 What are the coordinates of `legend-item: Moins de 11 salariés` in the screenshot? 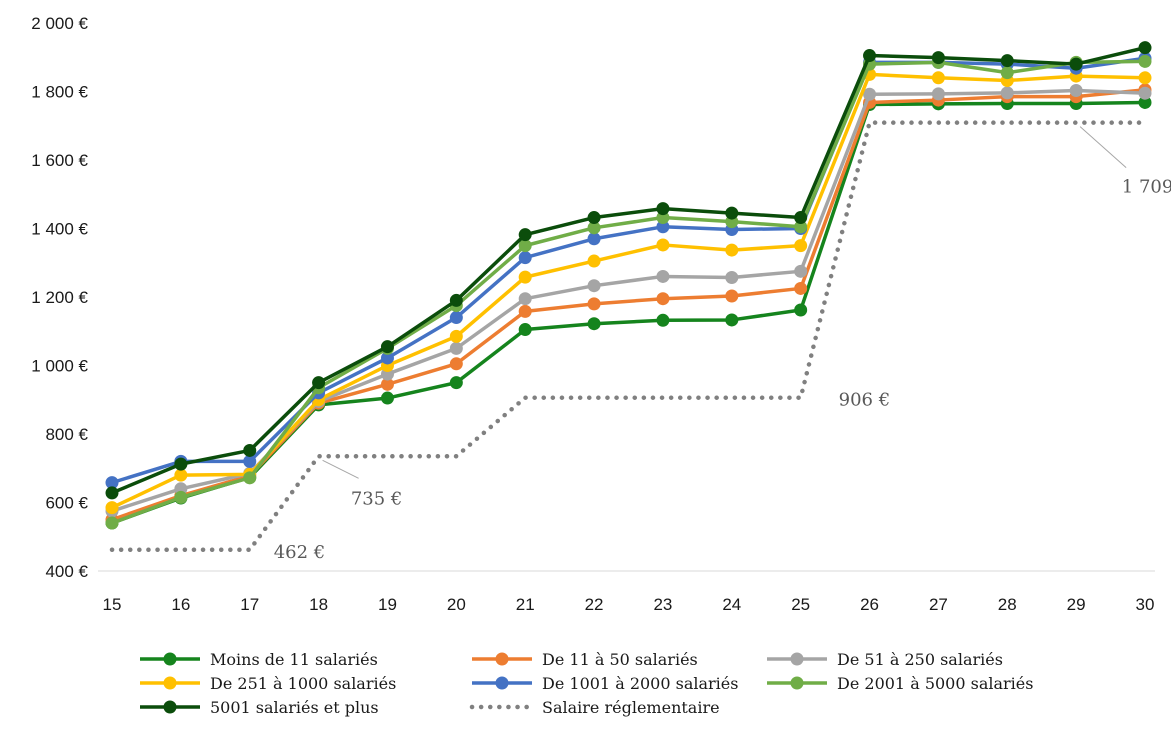 It's located at (259, 659).